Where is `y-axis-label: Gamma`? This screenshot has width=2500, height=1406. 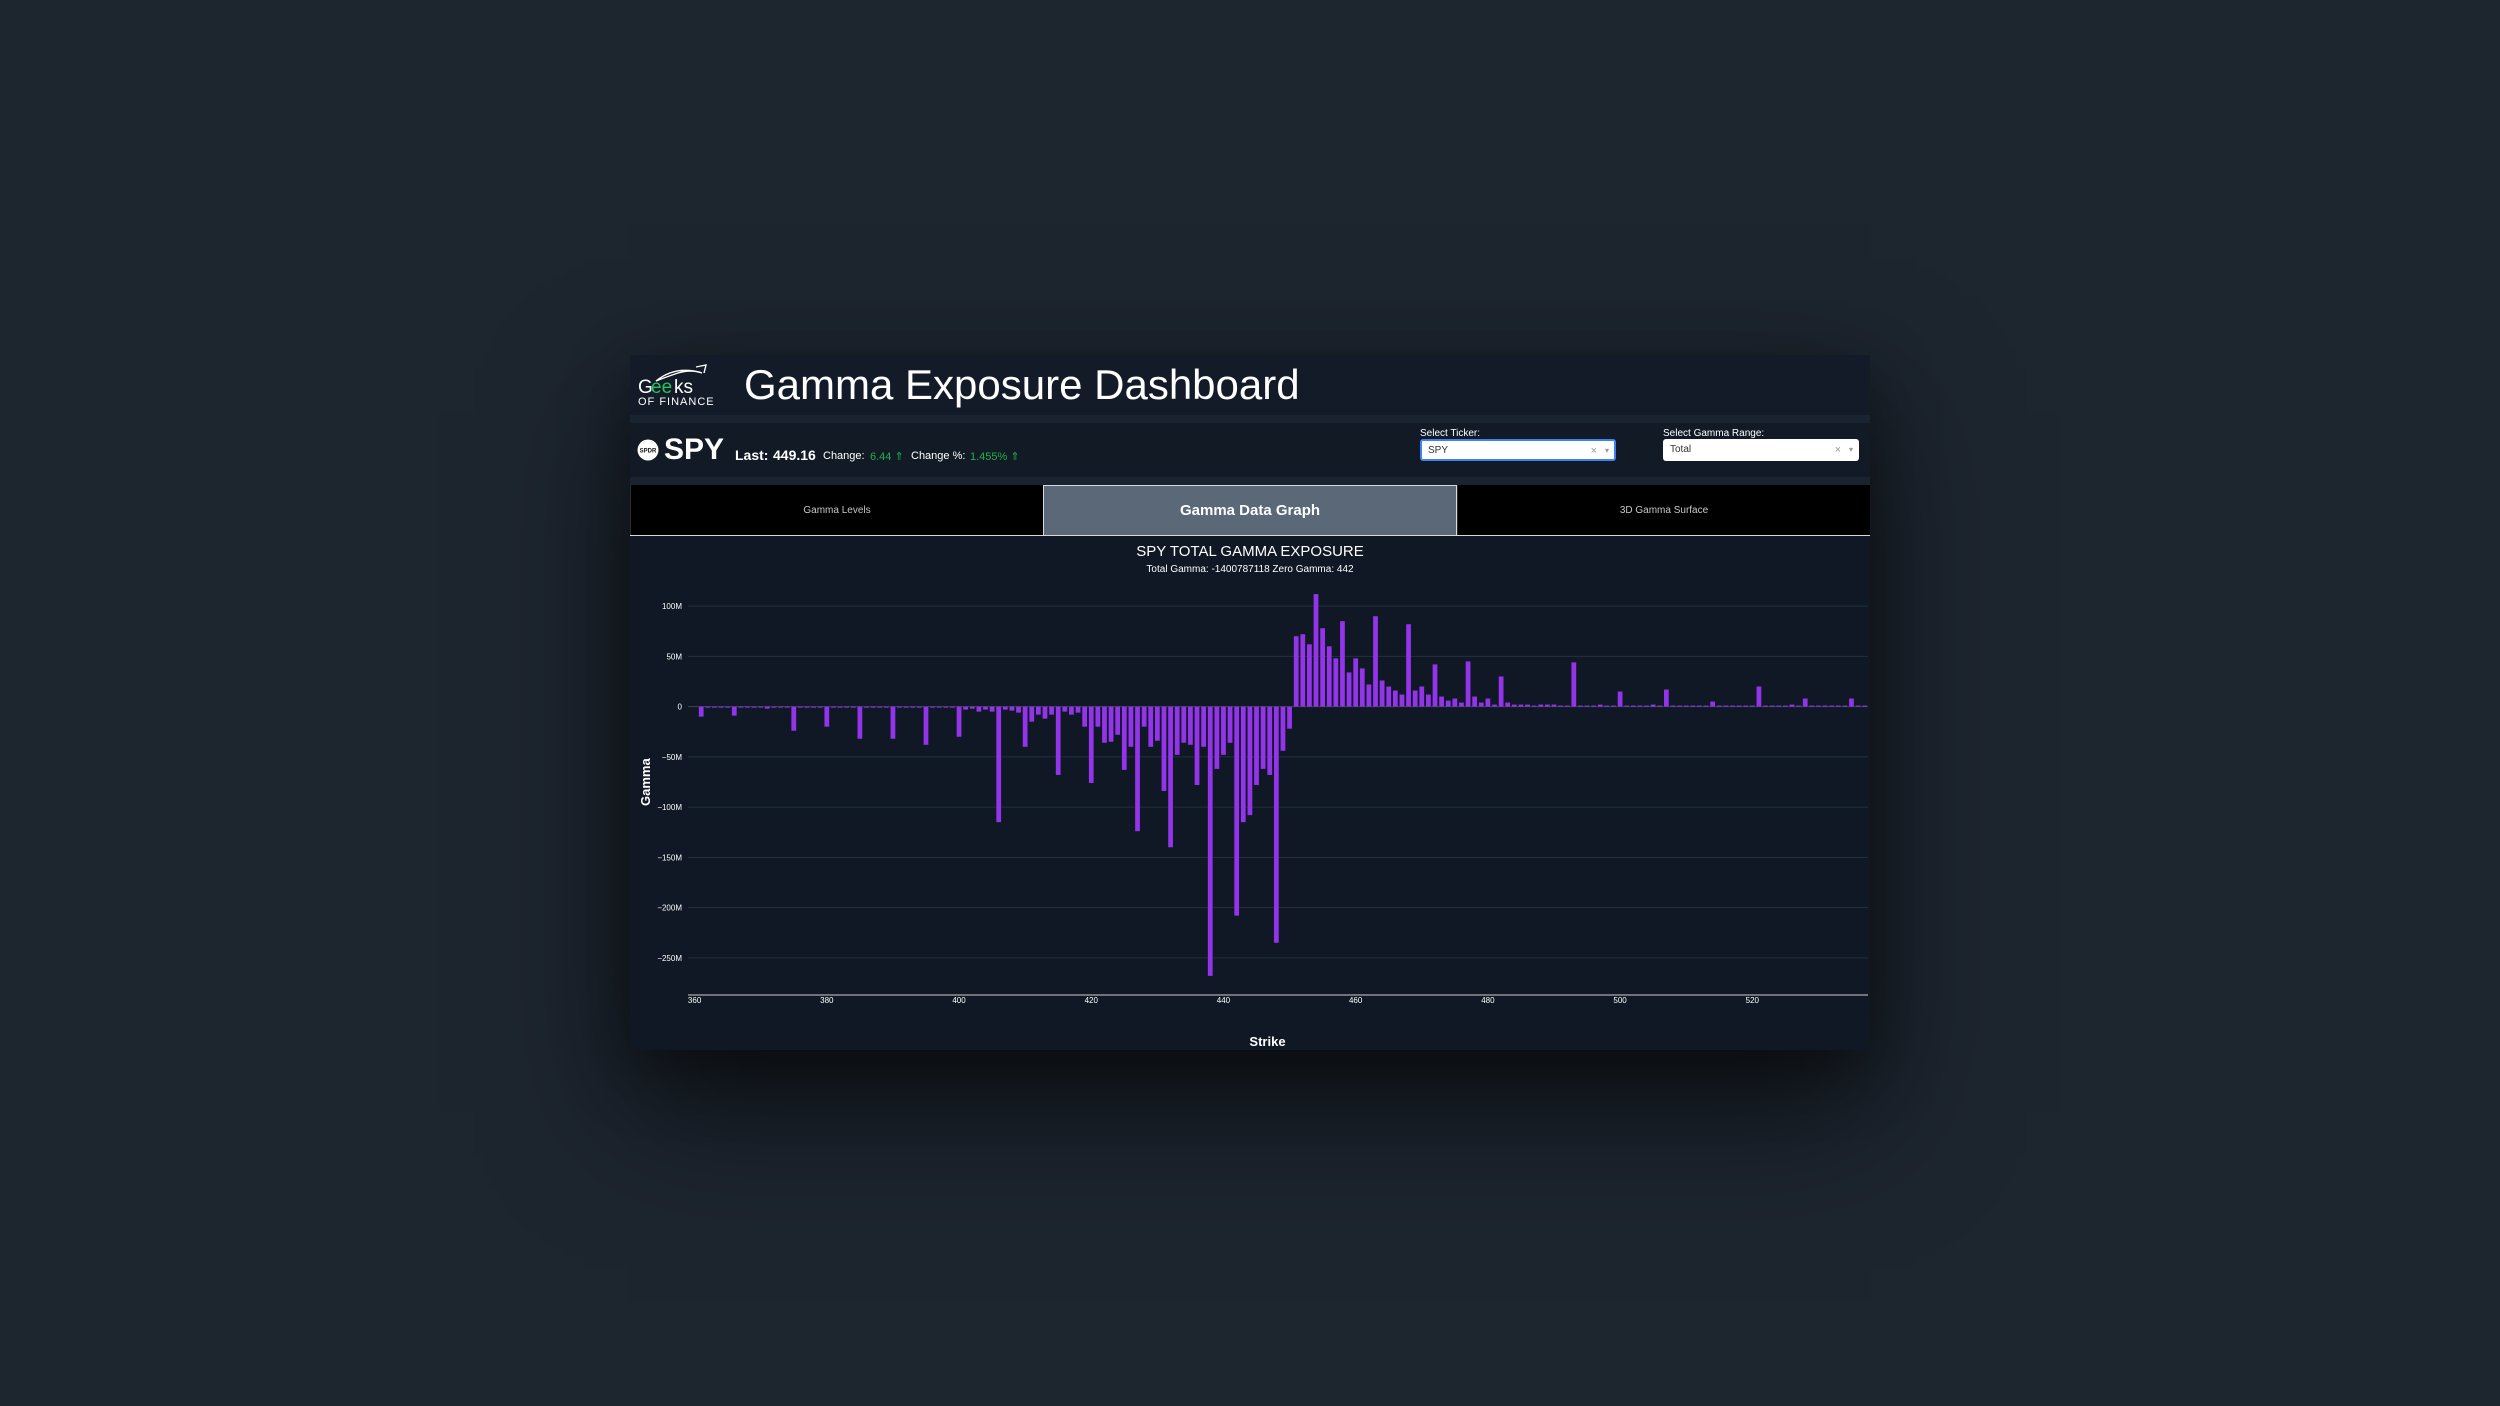 y-axis-label: Gamma is located at coordinates (645, 782).